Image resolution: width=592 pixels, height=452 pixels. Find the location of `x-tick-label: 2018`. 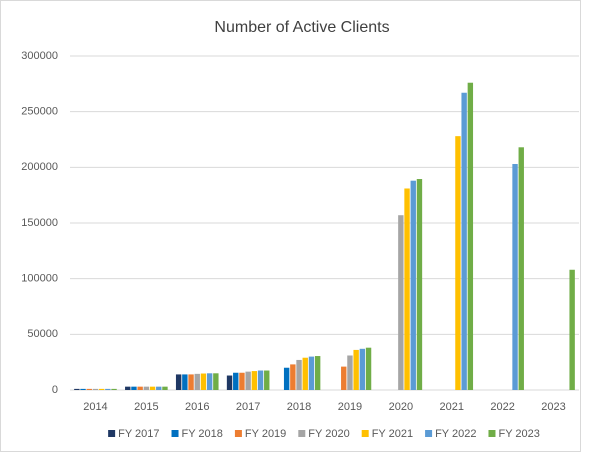

x-tick-label: 2018 is located at coordinates (299, 407).